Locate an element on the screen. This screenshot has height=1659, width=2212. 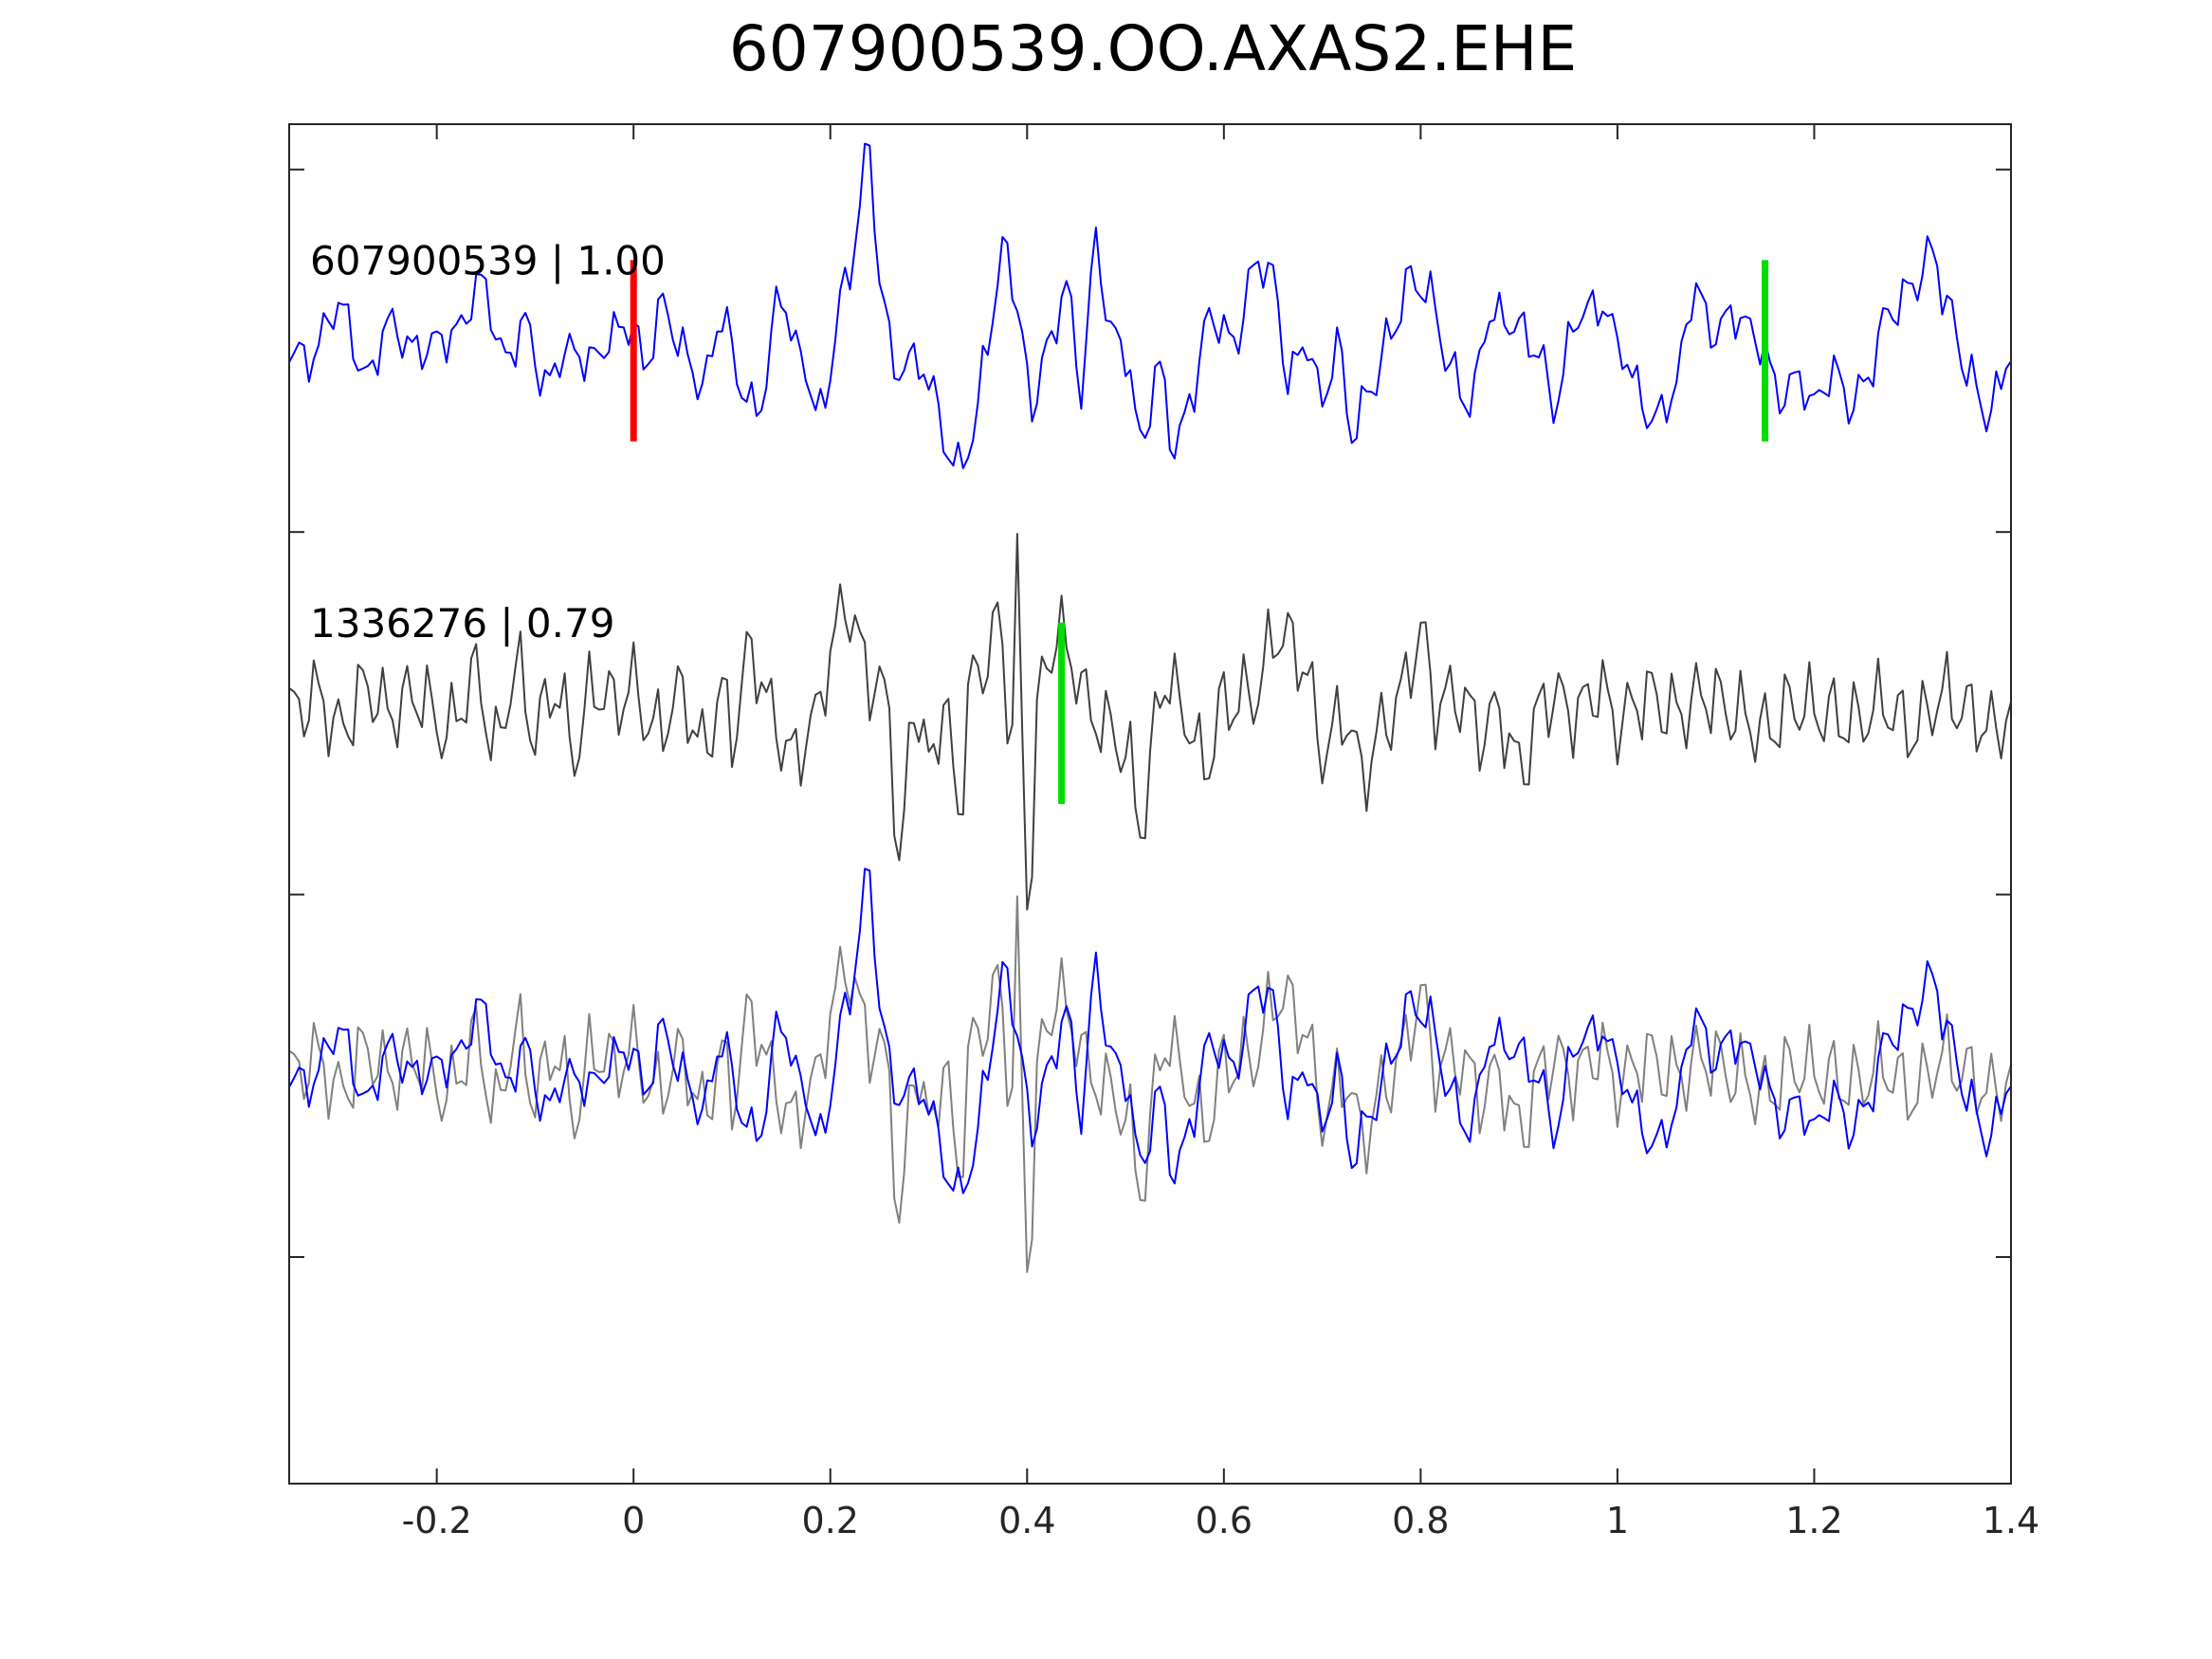
x-tick-label: 0.6 is located at coordinates (1224, 1520).